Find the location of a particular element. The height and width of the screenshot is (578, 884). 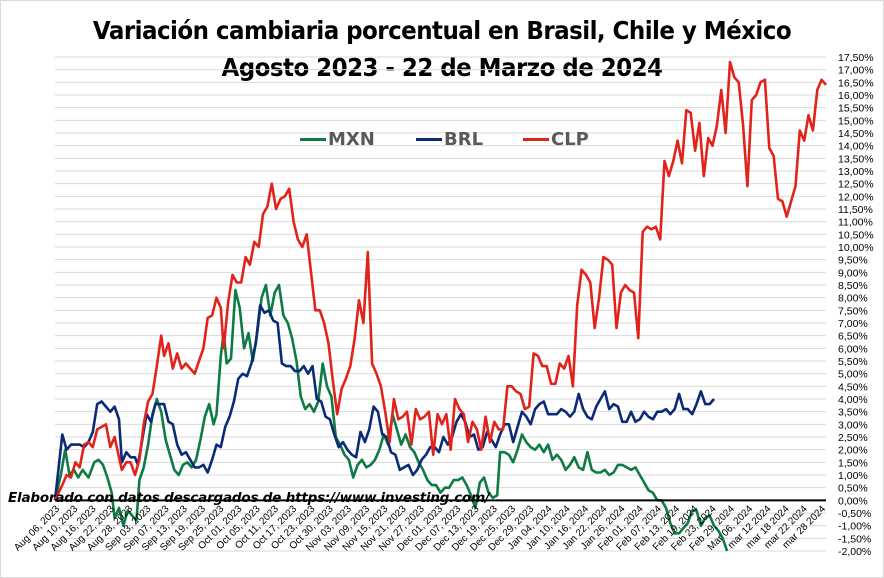

chart-subtitle: Agosto 2023 - 22 de Marzo de 2024 is located at coordinates (442, 67).